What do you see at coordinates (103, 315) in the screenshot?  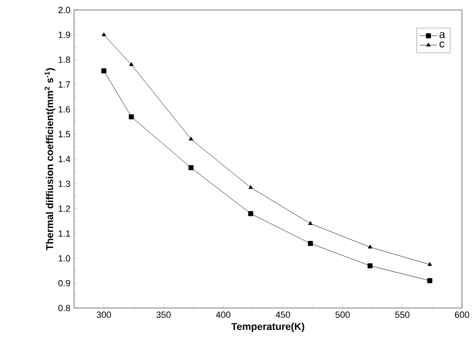 I see `x-tick-label: 300` at bounding box center [103, 315].